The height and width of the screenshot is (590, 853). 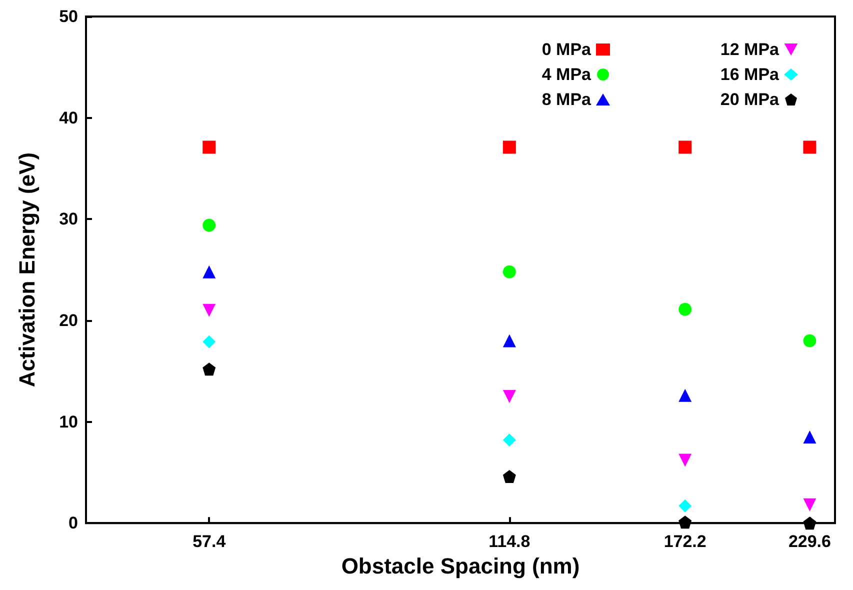 What do you see at coordinates (750, 49) in the screenshot?
I see `legend-label: 12 MPa` at bounding box center [750, 49].